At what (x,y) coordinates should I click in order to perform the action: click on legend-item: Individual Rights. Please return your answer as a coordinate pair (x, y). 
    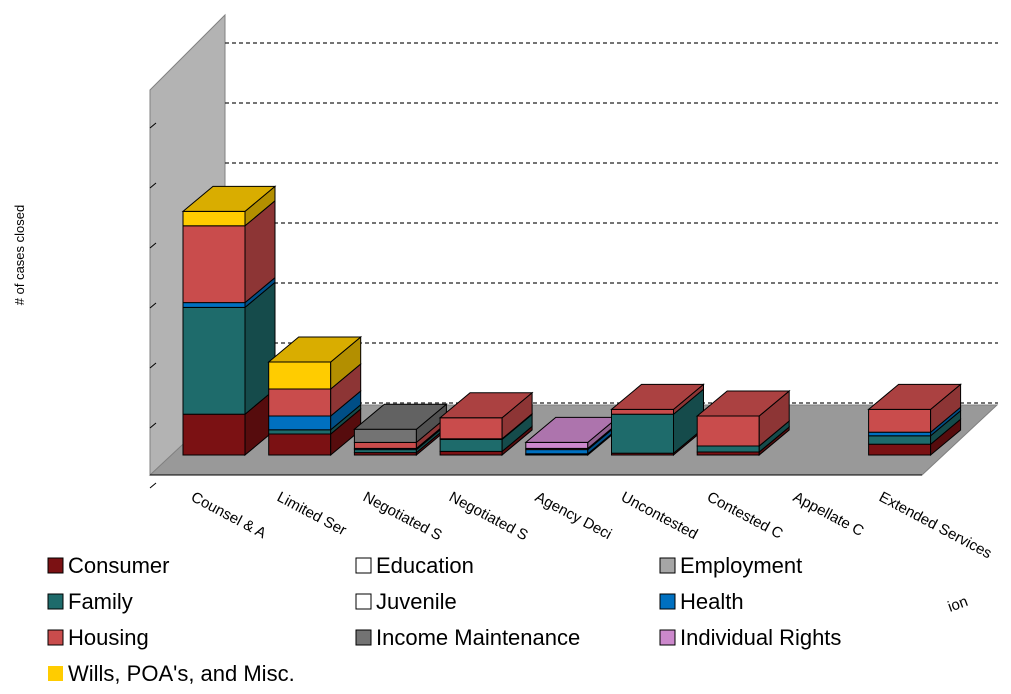
    Looking at the image, I should click on (750, 637).